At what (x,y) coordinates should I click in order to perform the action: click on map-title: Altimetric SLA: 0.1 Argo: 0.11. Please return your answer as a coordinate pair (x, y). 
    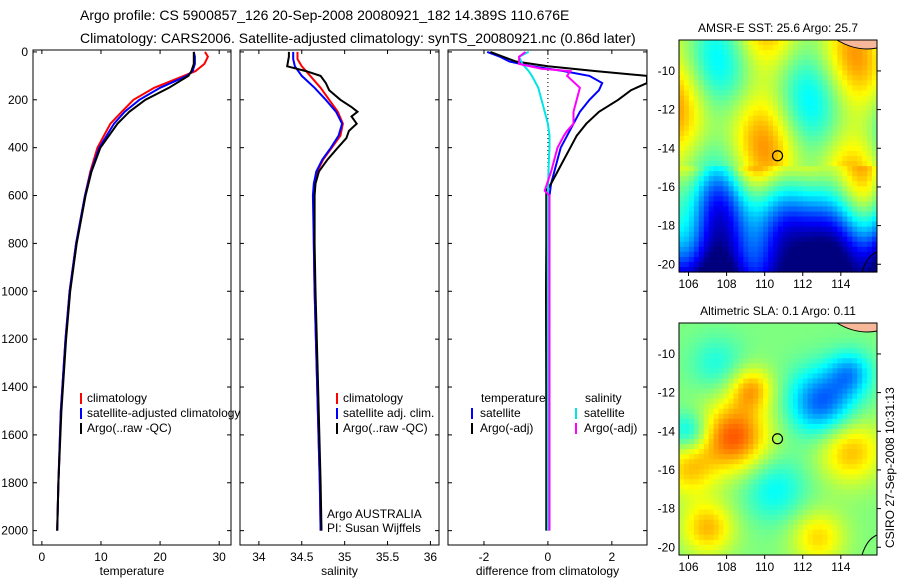
    Looking at the image, I should click on (778, 311).